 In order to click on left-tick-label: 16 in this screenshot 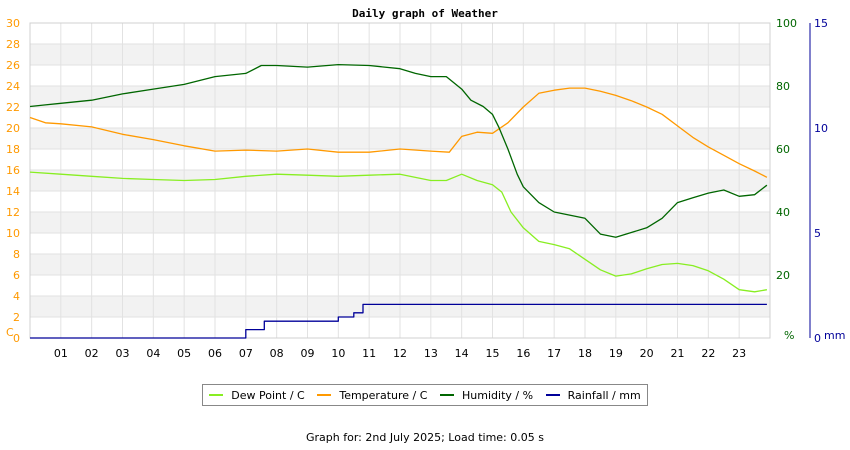, I will do `click(13, 170)`.